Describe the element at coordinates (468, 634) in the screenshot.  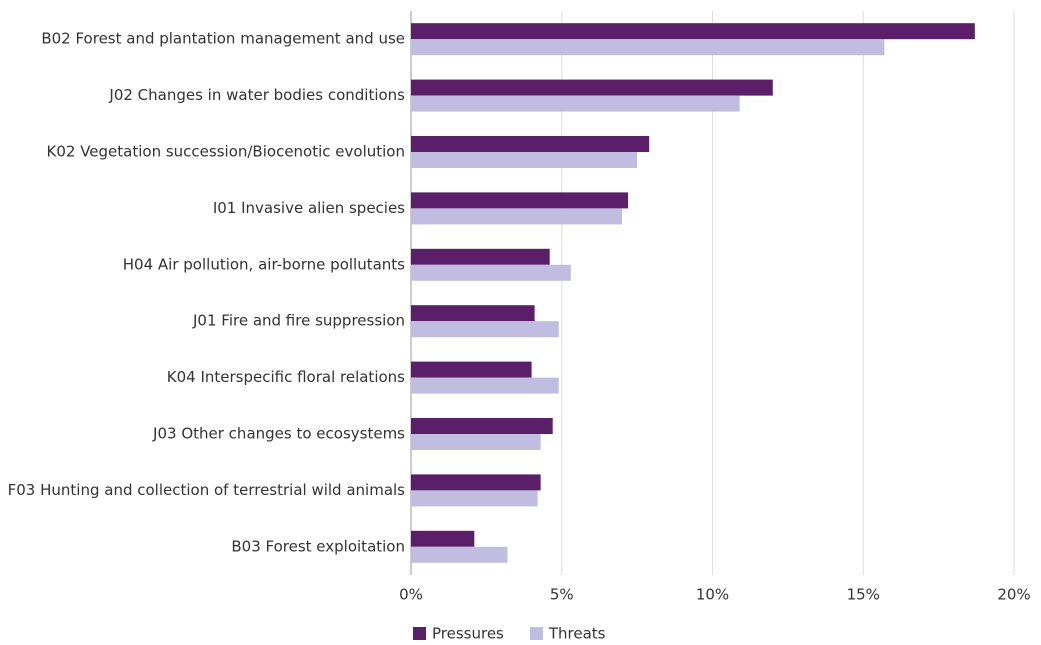
I see `legend-label: Pressures` at that location.